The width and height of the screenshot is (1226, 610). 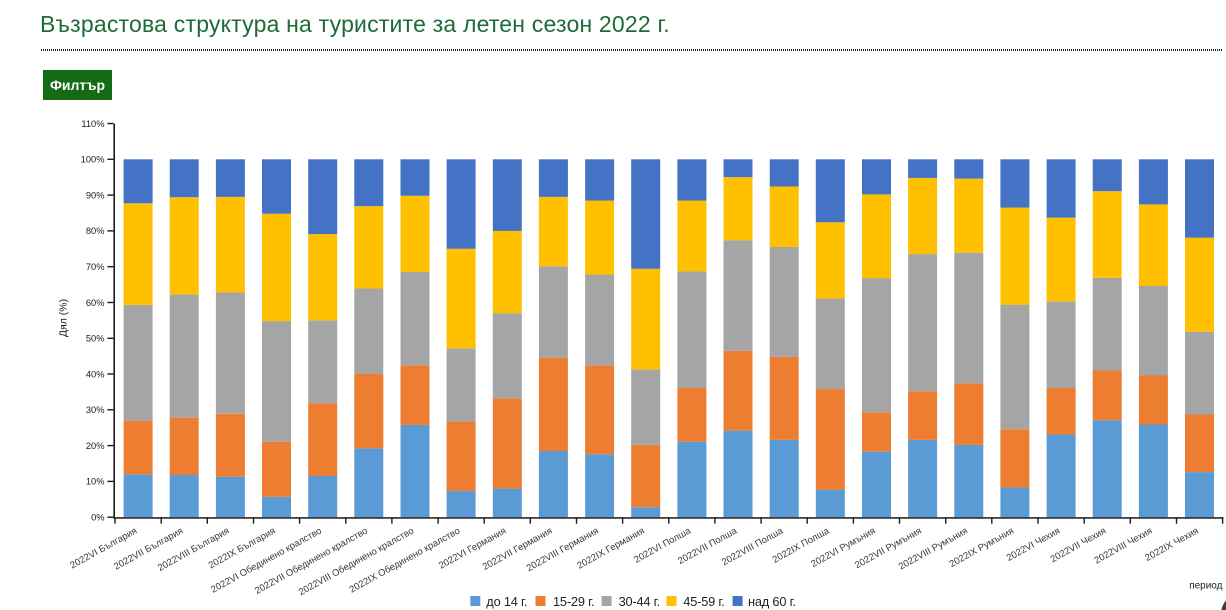 I want to click on svg-text: период, so click(x=1205, y=585).